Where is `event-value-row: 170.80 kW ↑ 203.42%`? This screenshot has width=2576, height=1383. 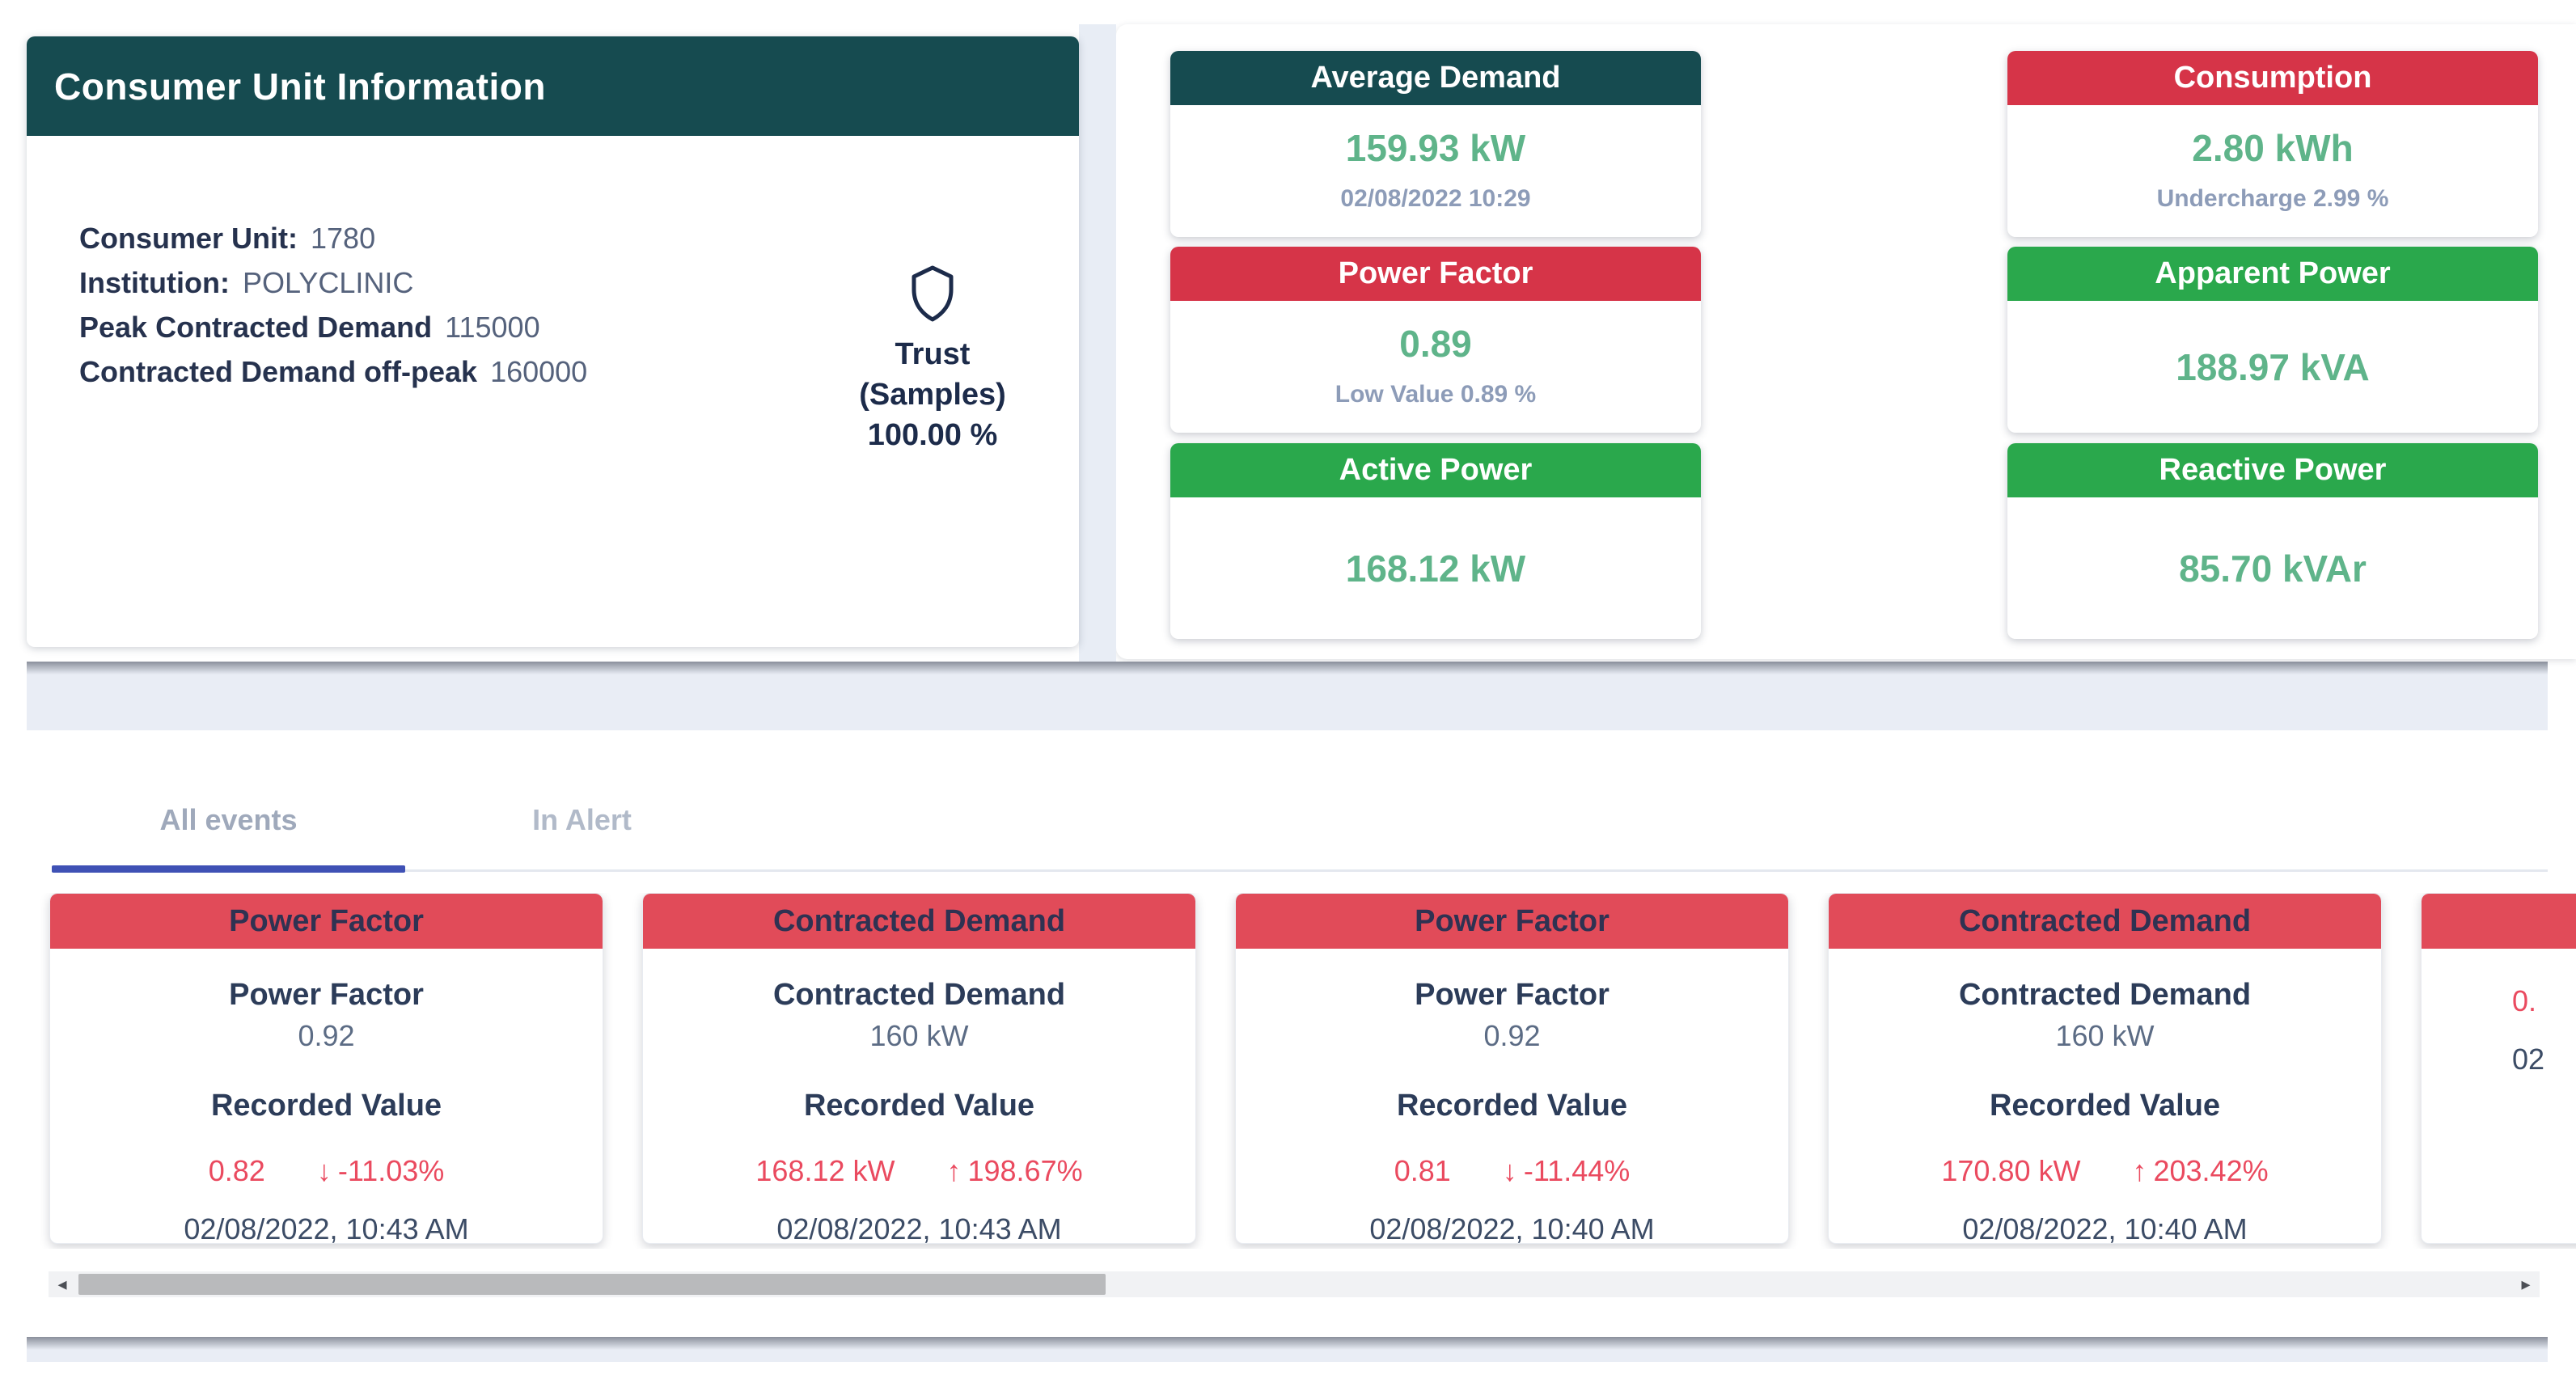 event-value-row: 170.80 kW ↑ 203.42% is located at coordinates (2105, 1171).